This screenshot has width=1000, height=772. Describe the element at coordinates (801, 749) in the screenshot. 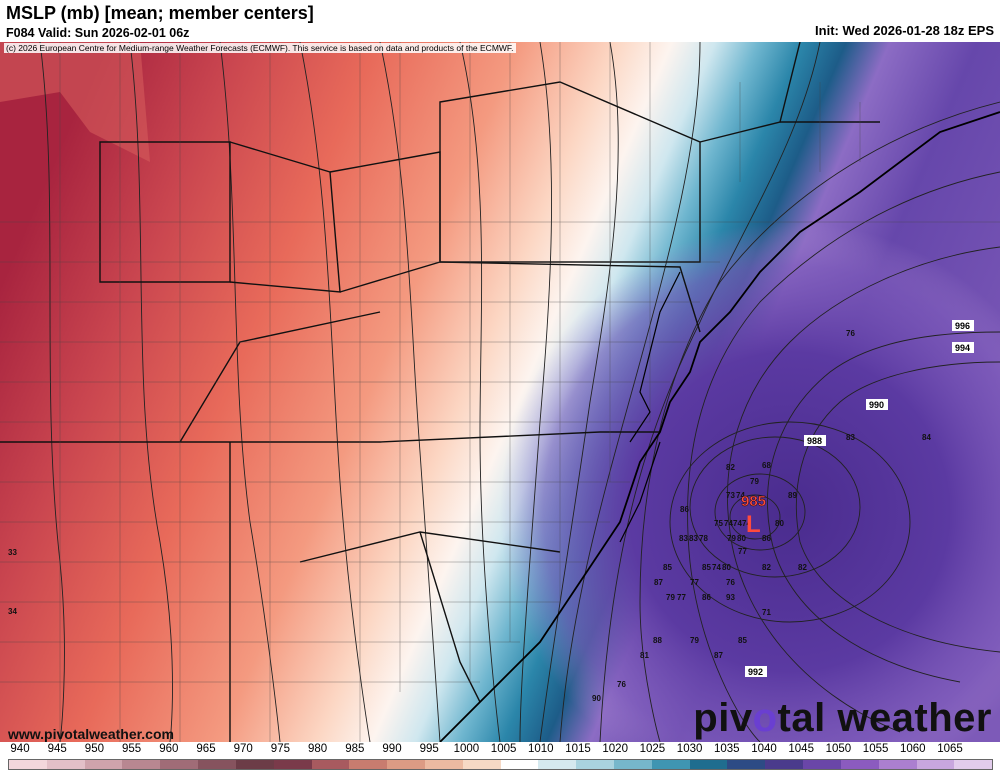

I see `colorbar-tick-label: 1045` at that location.